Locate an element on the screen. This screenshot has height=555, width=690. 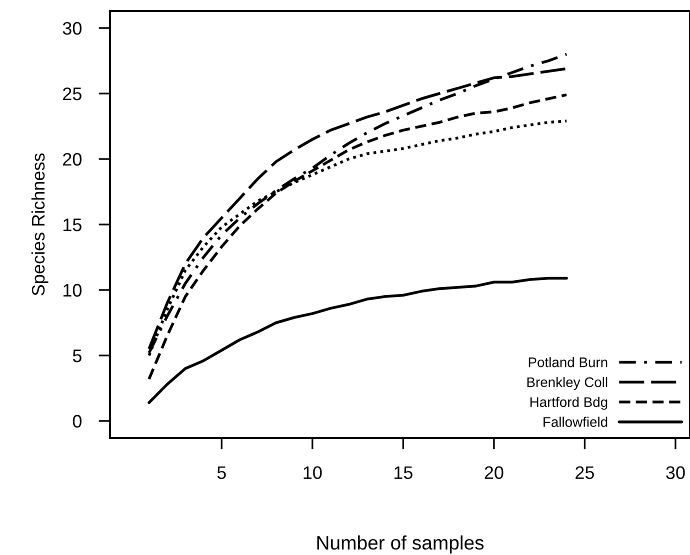
x-tick-label: 20 is located at coordinates (494, 473).